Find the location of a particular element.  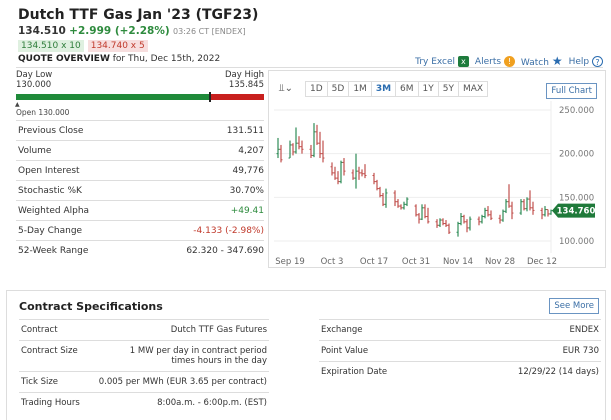

alert-icon: ! is located at coordinates (509, 61).